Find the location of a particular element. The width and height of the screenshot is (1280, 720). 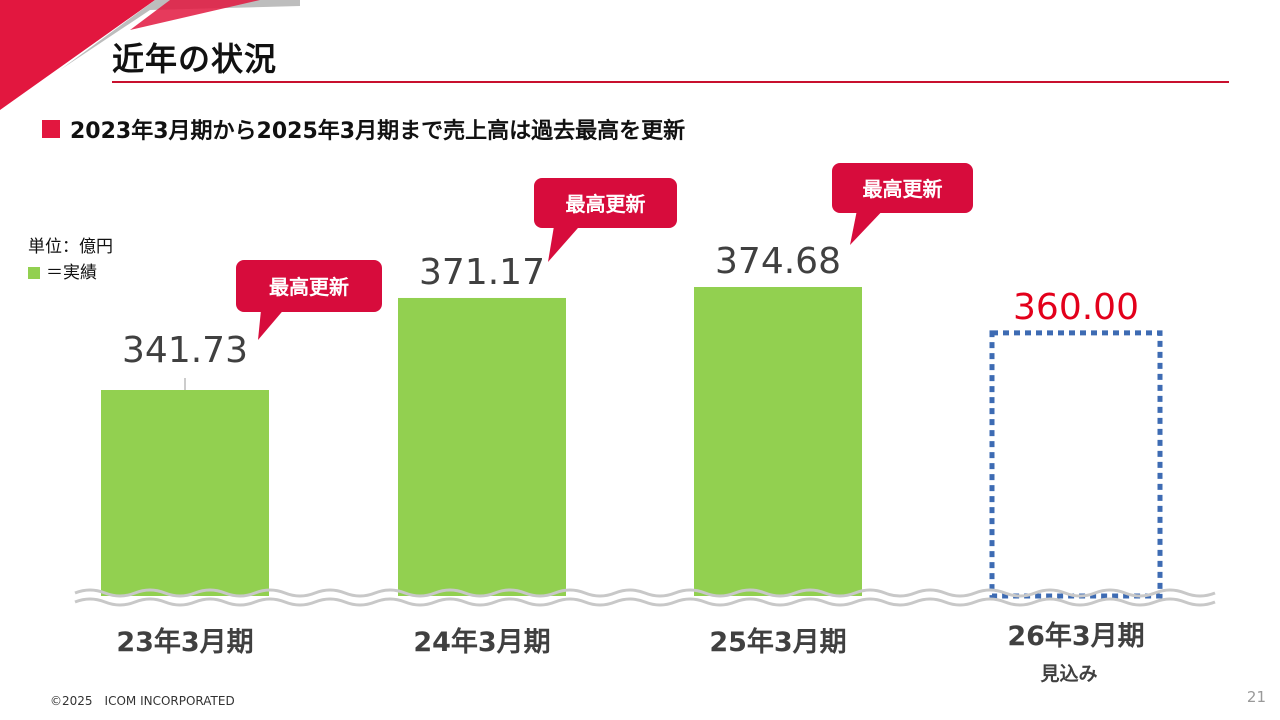

corner-decoration is located at coordinates (150, 55).